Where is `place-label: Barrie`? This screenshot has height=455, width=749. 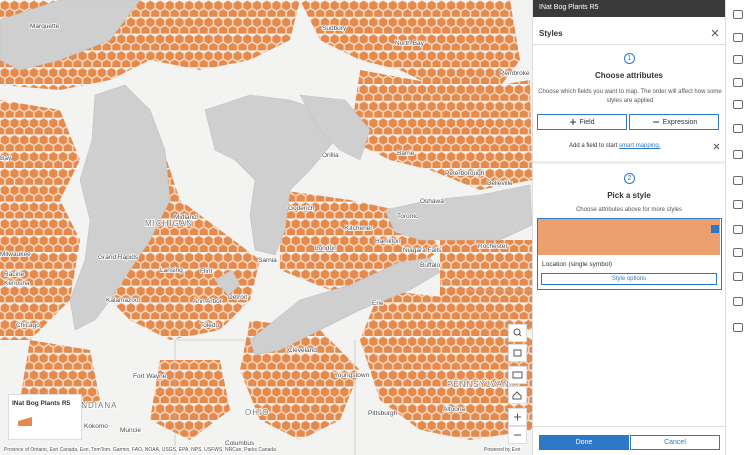
place-label: Barrie is located at coordinates (406, 153).